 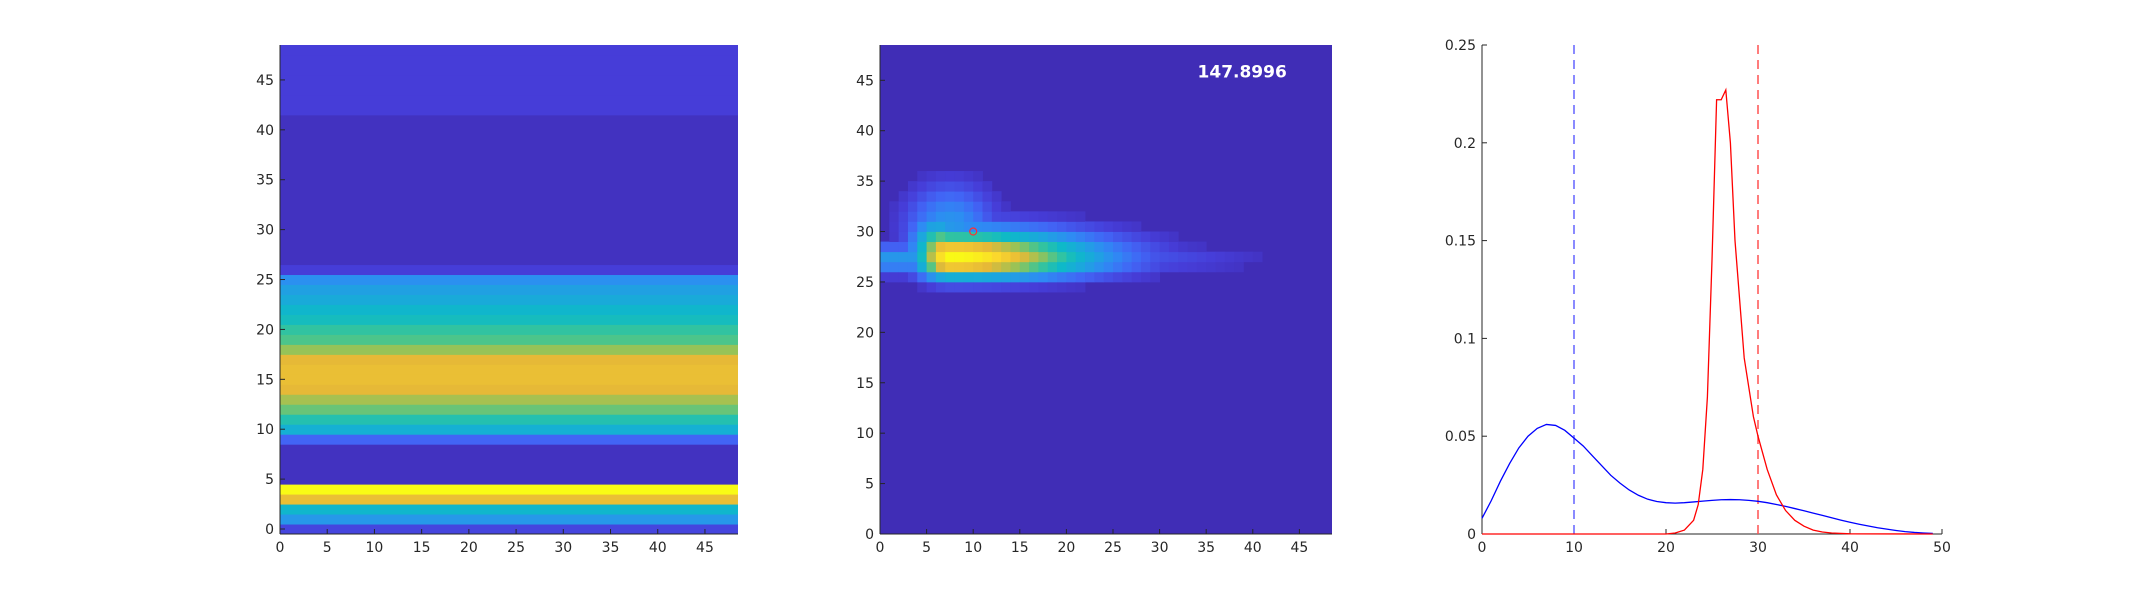 What do you see at coordinates (1460, 437) in the screenshot?
I see `y-tick-label: 0.05` at bounding box center [1460, 437].